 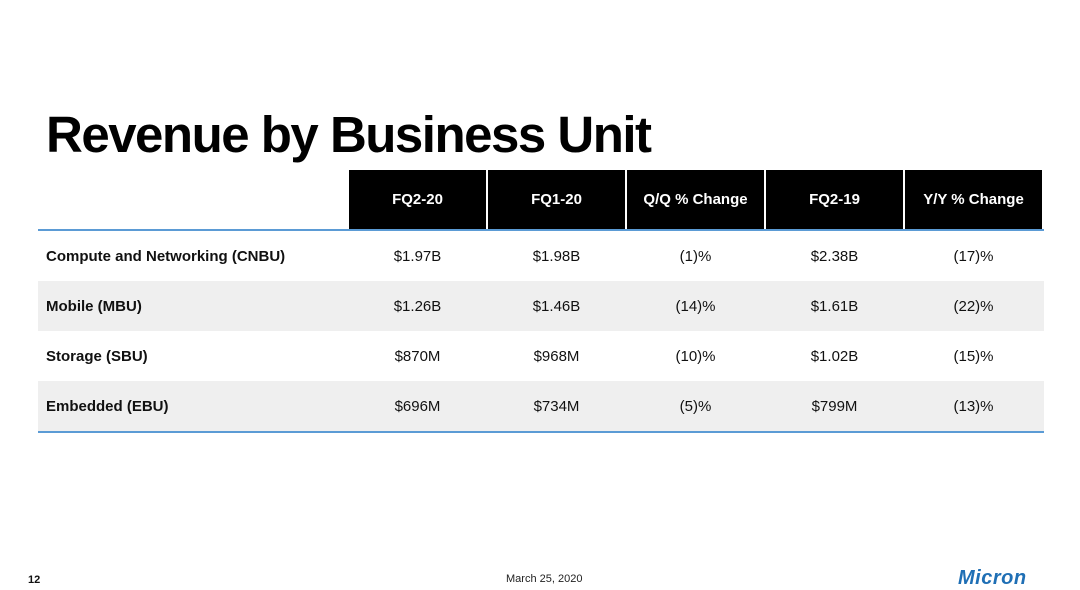 I want to click on table-cell: $1.02B, so click(x=834, y=356).